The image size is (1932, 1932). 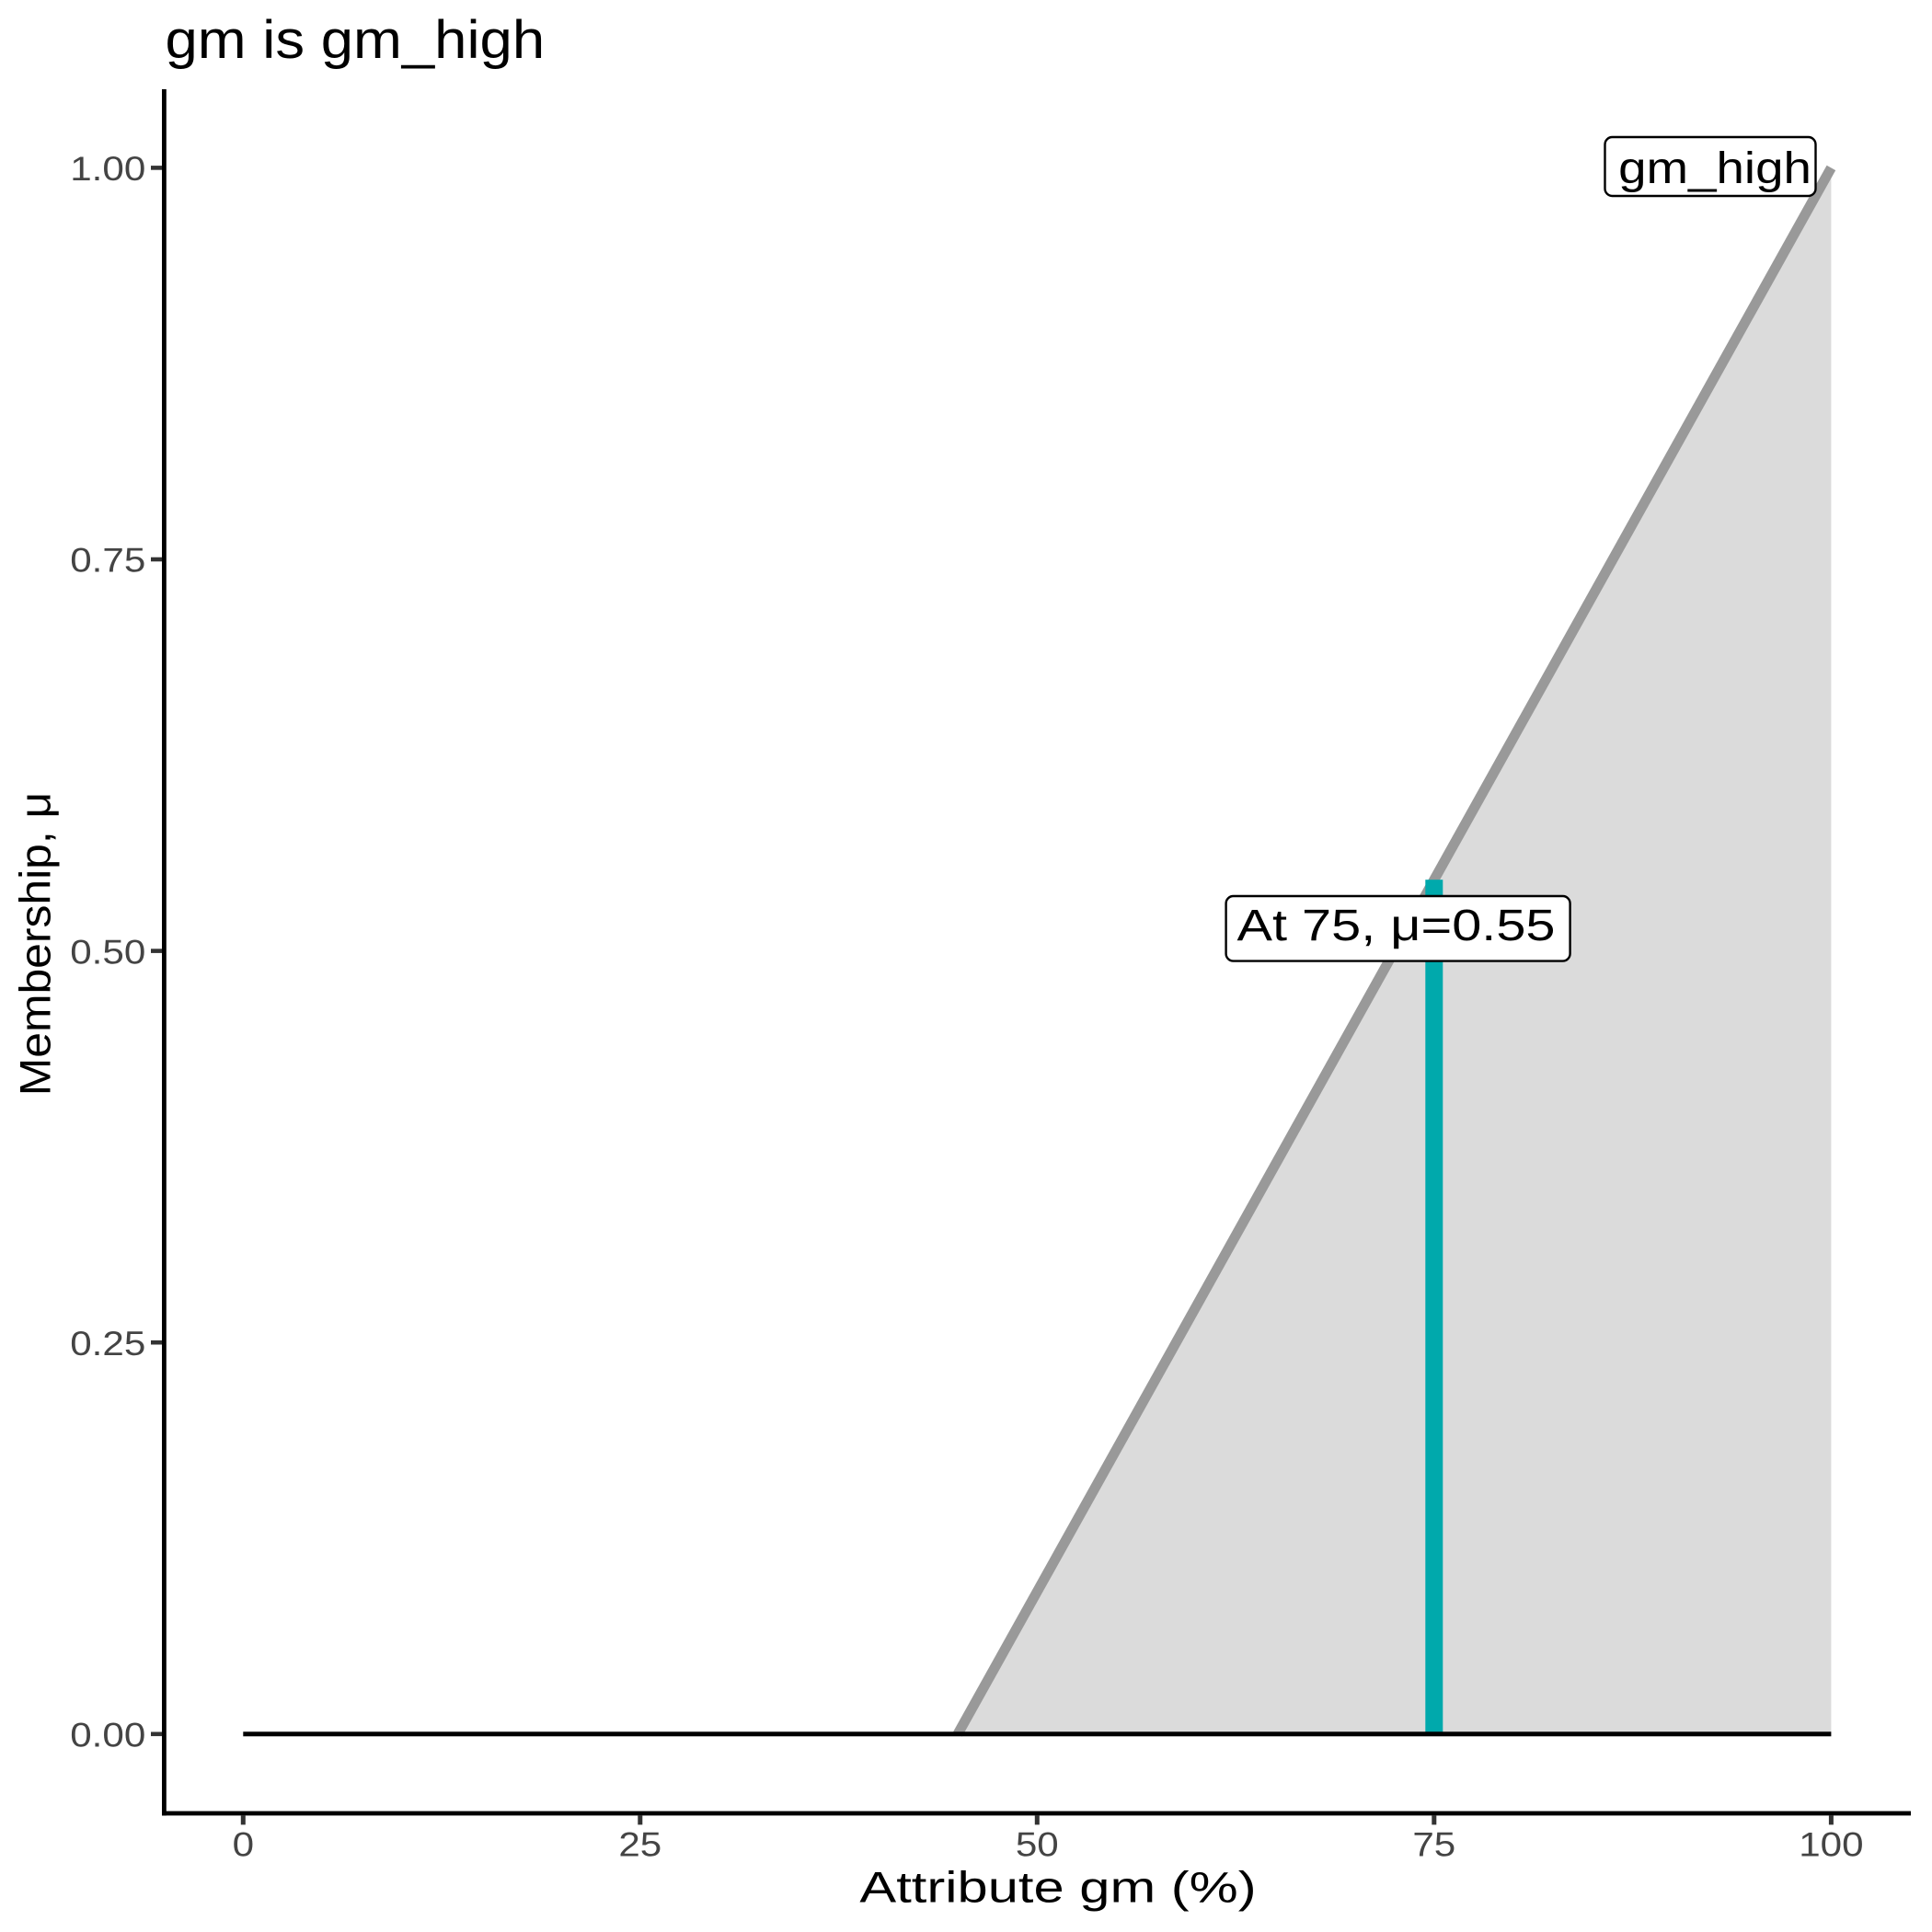 I want to click on svg-text: At 75, μ=0.55, so click(x=1395, y=925).